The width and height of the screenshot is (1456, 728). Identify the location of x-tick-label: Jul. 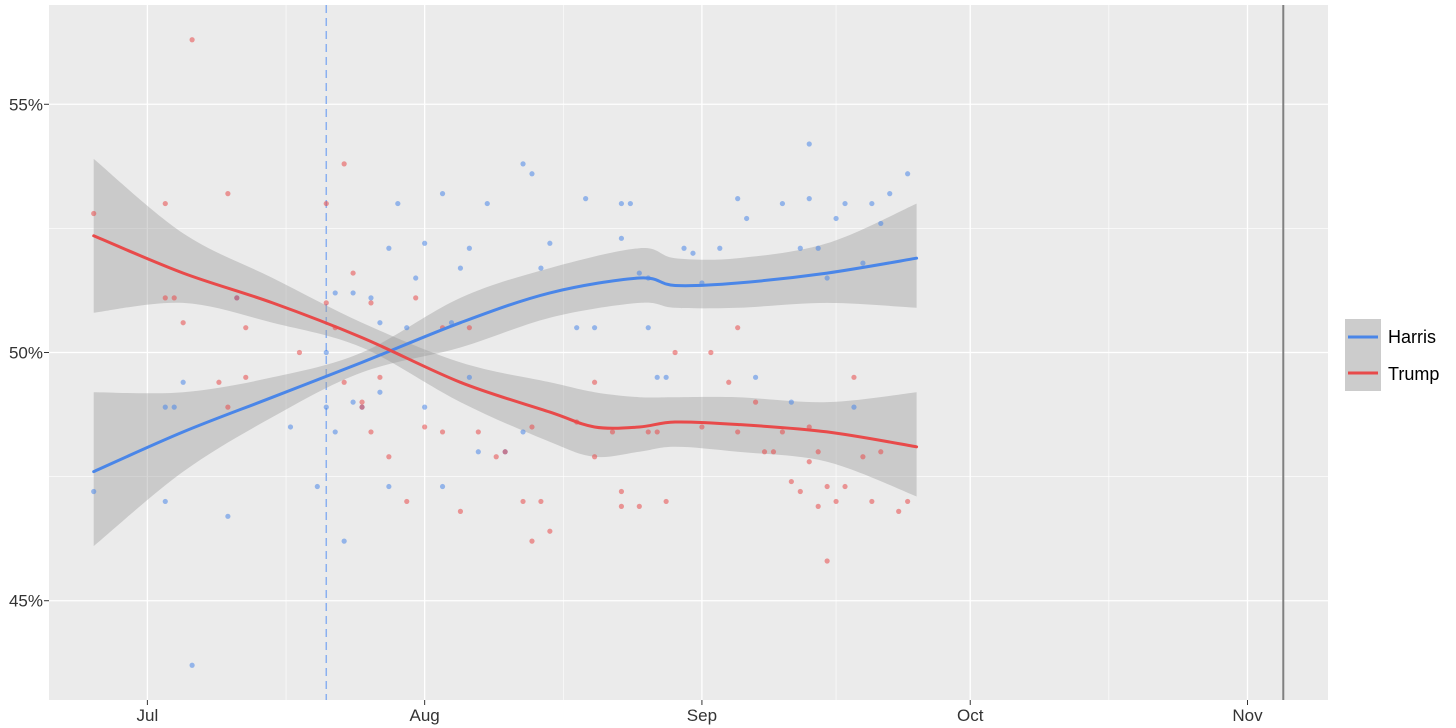
(148, 715).